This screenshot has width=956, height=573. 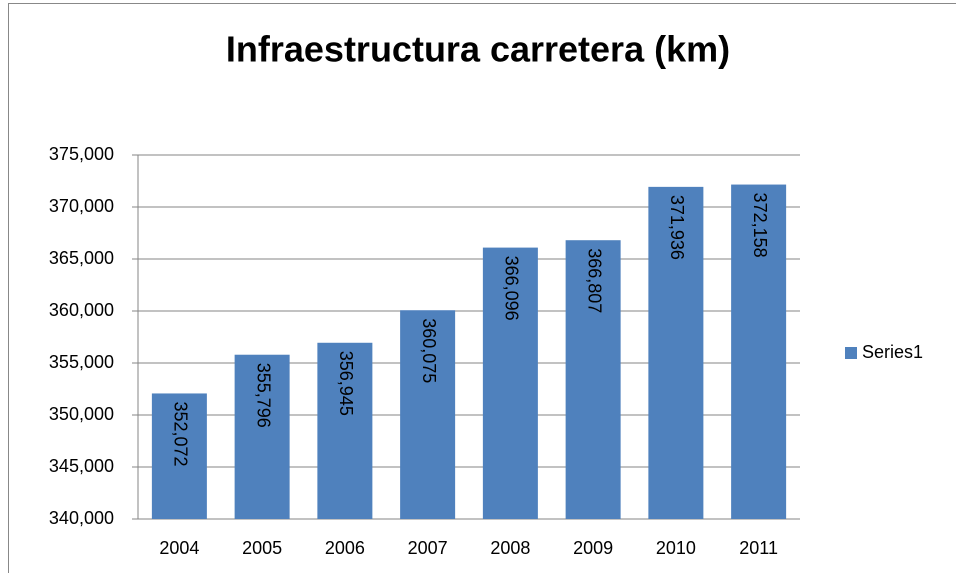 What do you see at coordinates (181, 433) in the screenshot?
I see `data-label: 352,072` at bounding box center [181, 433].